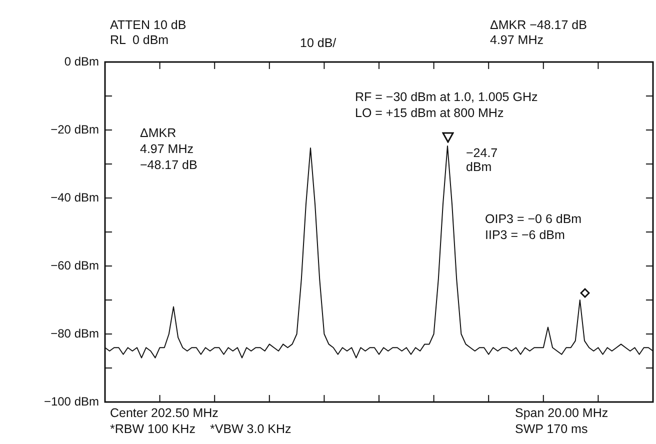 This screenshot has width=656, height=444. What do you see at coordinates (74, 129) in the screenshot?
I see `y-tick-label: −20 dBm` at bounding box center [74, 129].